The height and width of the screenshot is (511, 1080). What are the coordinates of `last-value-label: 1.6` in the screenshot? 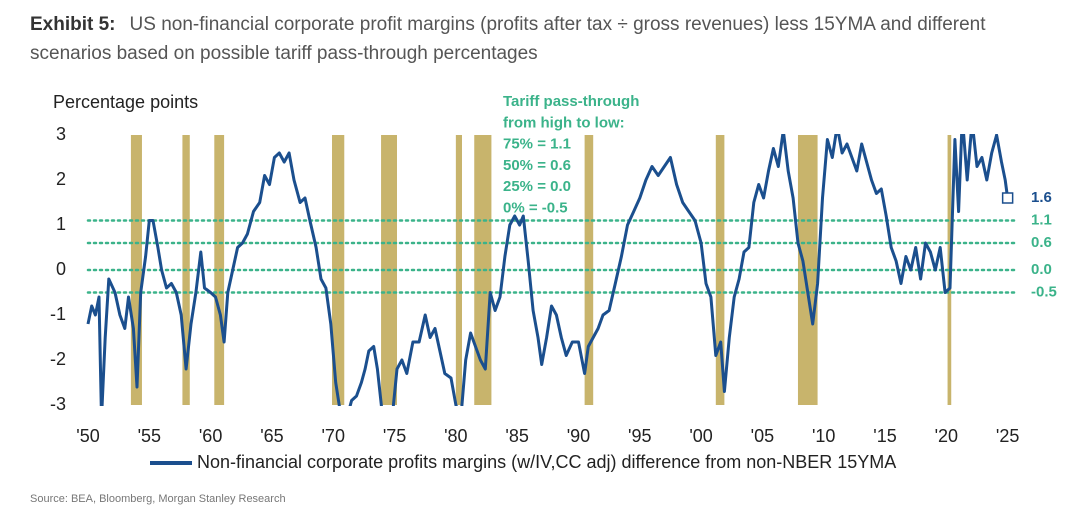 It's located at (1041, 197).